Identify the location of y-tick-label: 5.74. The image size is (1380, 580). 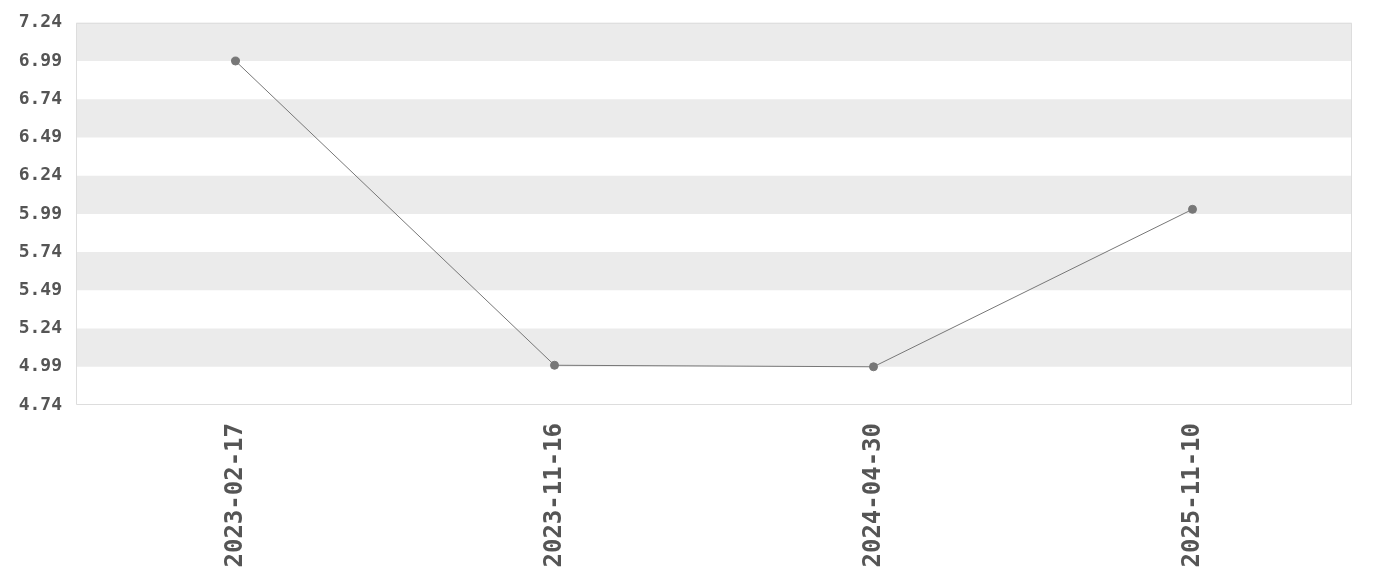
(40, 250).